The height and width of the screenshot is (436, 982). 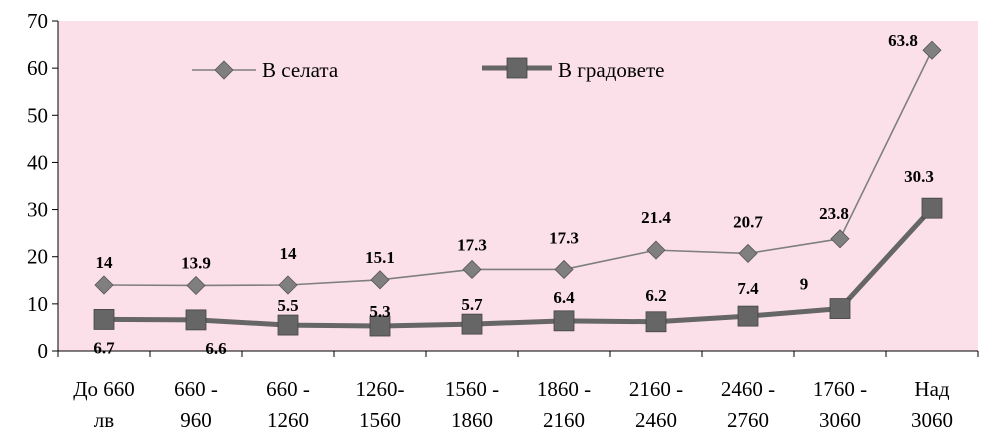 I want to click on y-tick-label: 30, so click(x=37, y=210).